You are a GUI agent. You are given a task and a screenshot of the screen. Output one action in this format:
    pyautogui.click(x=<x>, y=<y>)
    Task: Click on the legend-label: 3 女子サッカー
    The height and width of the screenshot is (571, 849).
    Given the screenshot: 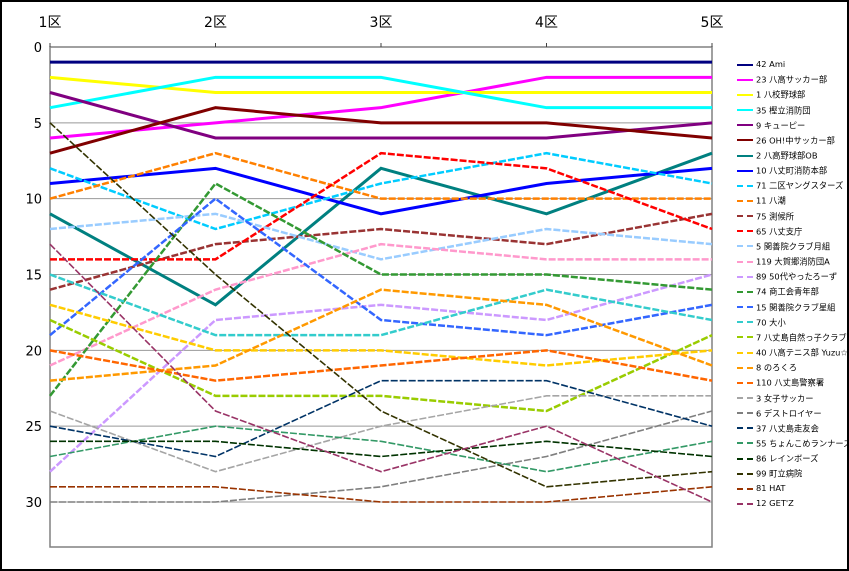 What is the action you would take?
    pyautogui.click(x=785, y=399)
    